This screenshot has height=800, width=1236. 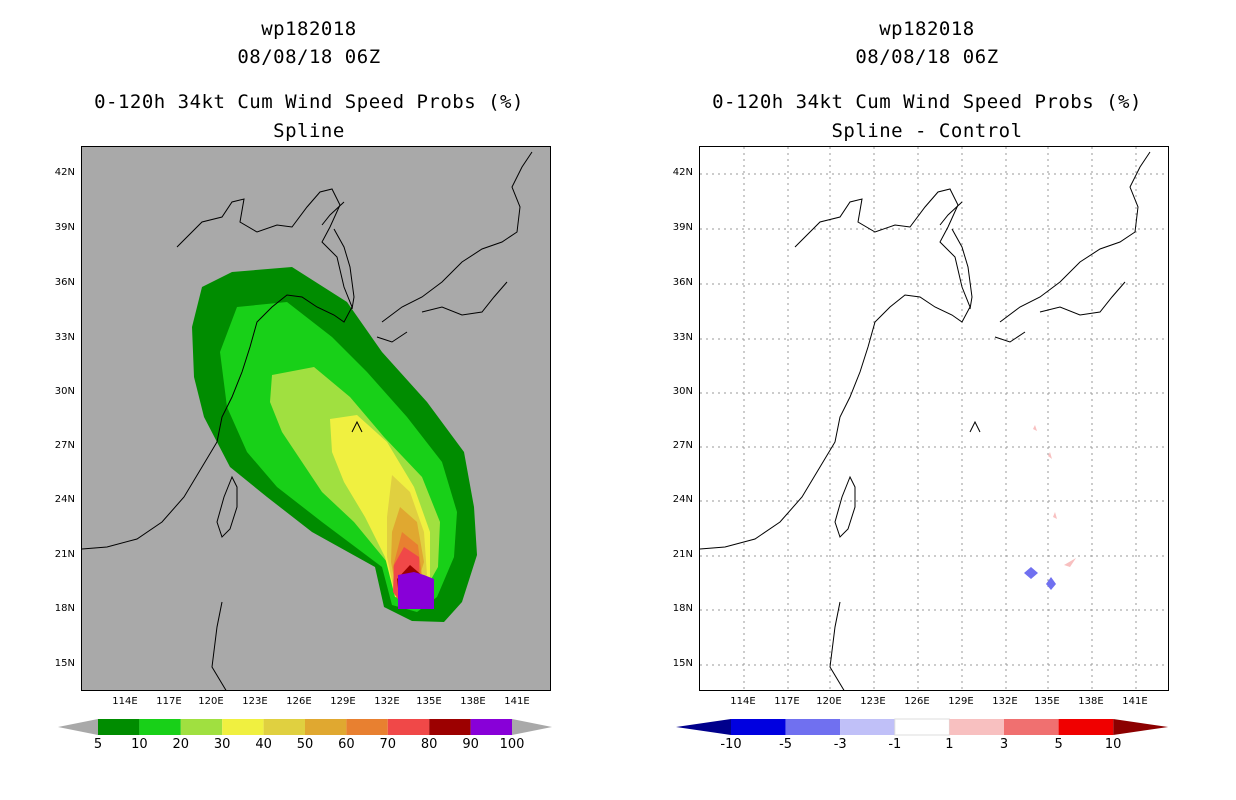 What do you see at coordinates (222, 744) in the screenshot?
I see `colorbar-label: 30` at bounding box center [222, 744].